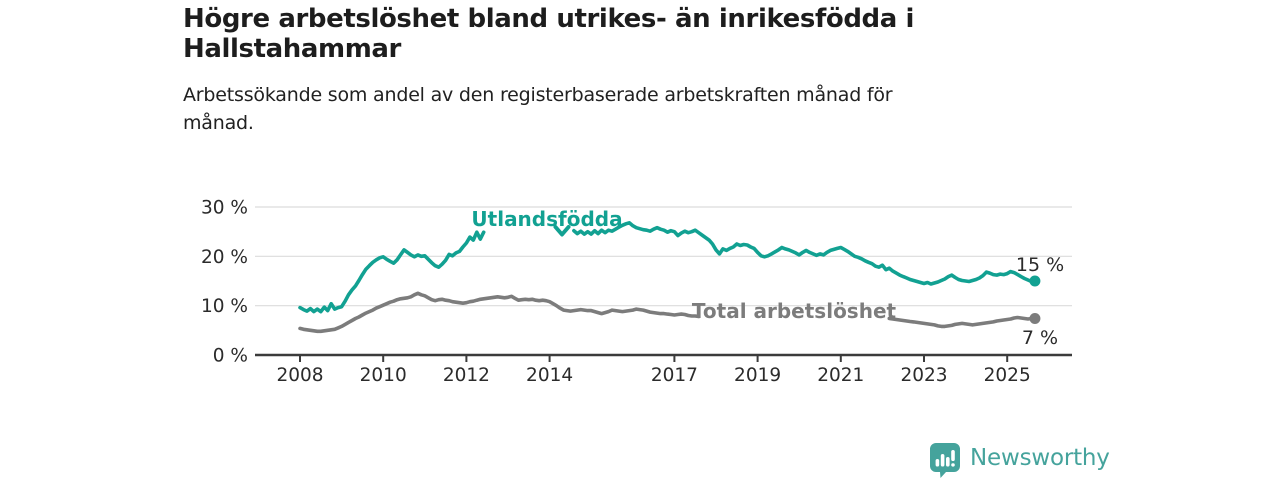 This screenshot has height=480, width=1280. I want to click on y-axis-label-30: 30 %, so click(224, 208).